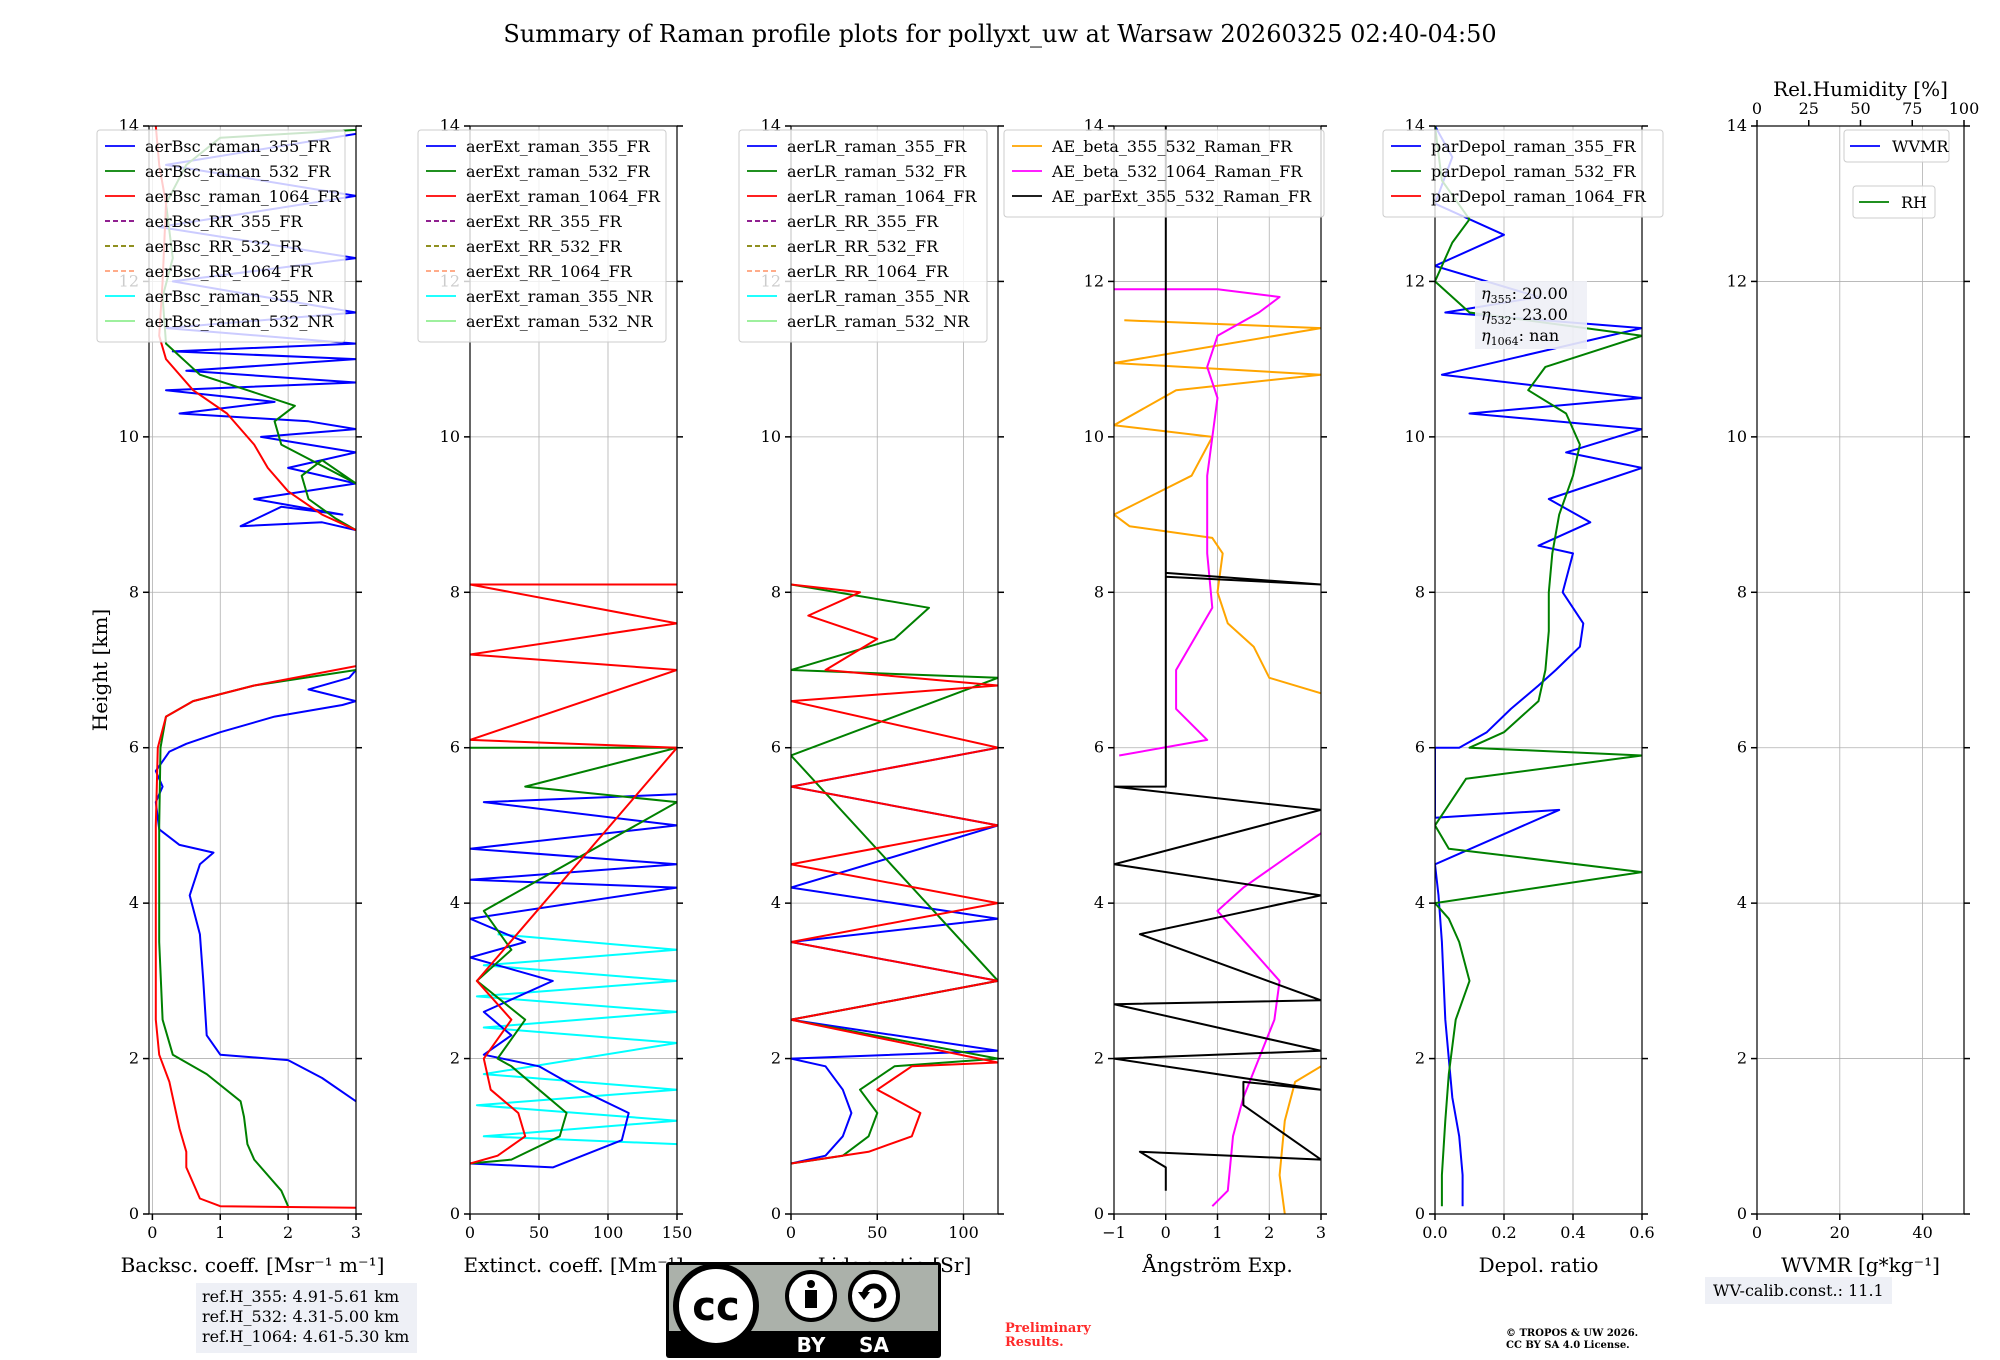 The width and height of the screenshot is (2000, 1360). Describe the element at coordinates (238, 171) in the screenshot. I see `legend-label-bsc-1: aerBsc_raman_532_FR` at that location.